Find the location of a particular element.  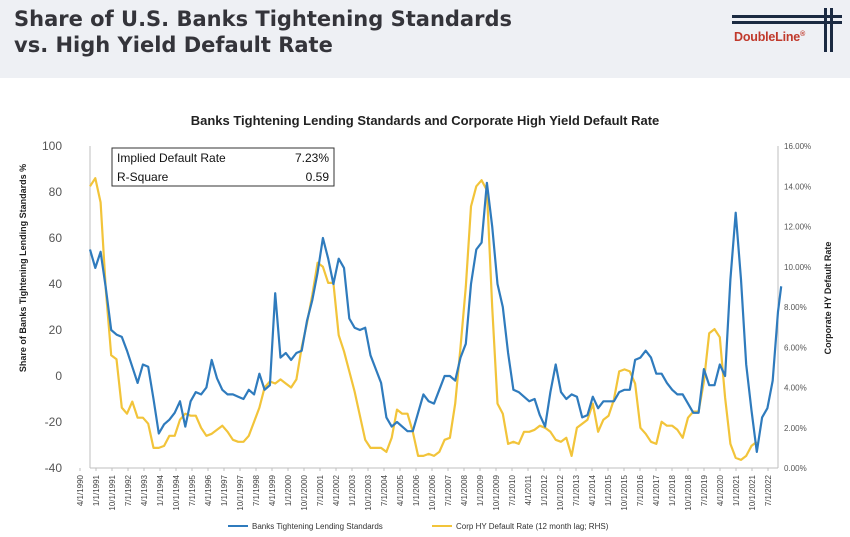

y-tick-label-left: 100 is located at coordinates (52, 146).